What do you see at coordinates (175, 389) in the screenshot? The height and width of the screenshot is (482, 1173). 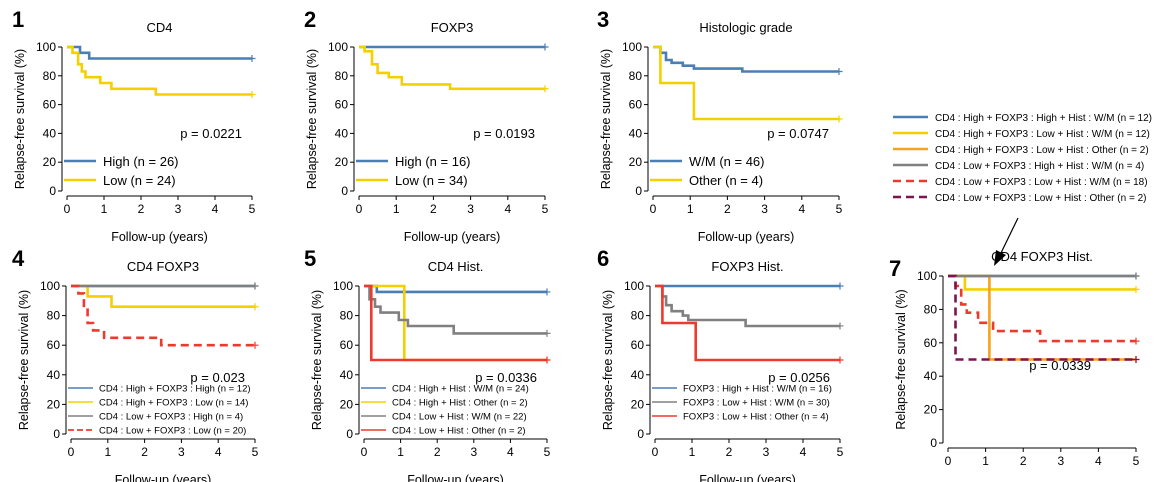 I see `legend-label: CD4 : High + FOXP3 : High (n = 12)` at bounding box center [175, 389].